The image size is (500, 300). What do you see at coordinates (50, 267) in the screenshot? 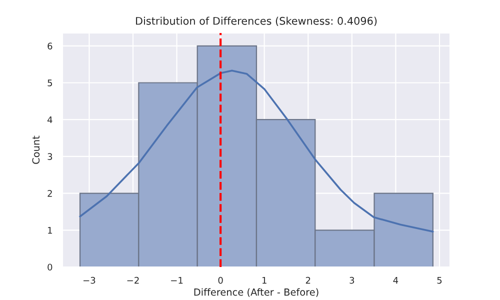
I see `y-tick-label: 0` at bounding box center [50, 267].